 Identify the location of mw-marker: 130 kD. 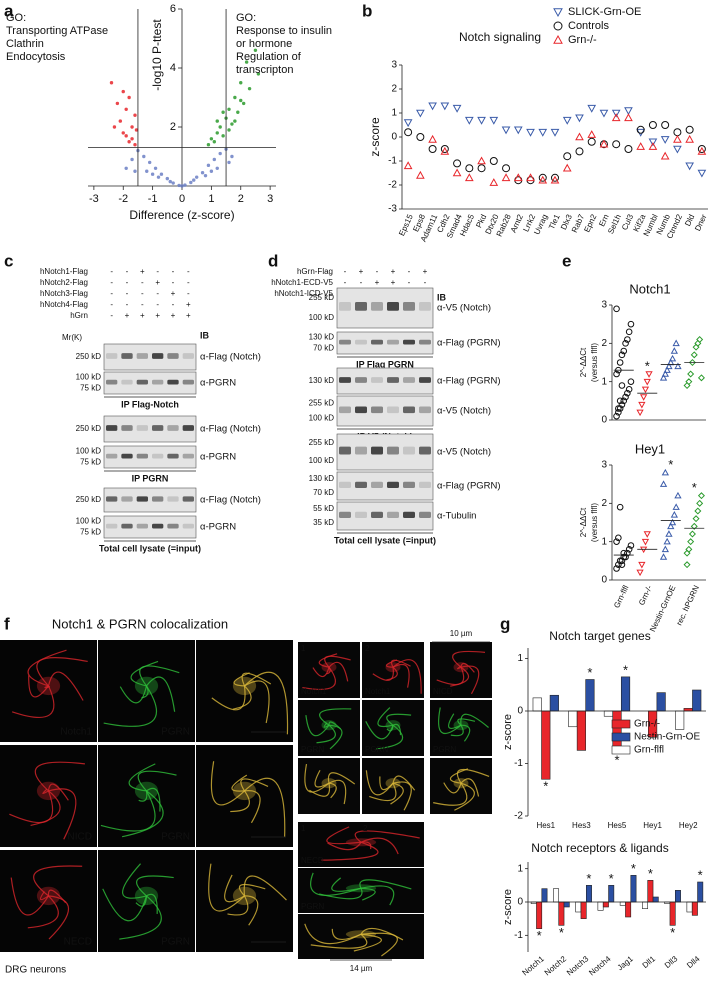
(322, 478).